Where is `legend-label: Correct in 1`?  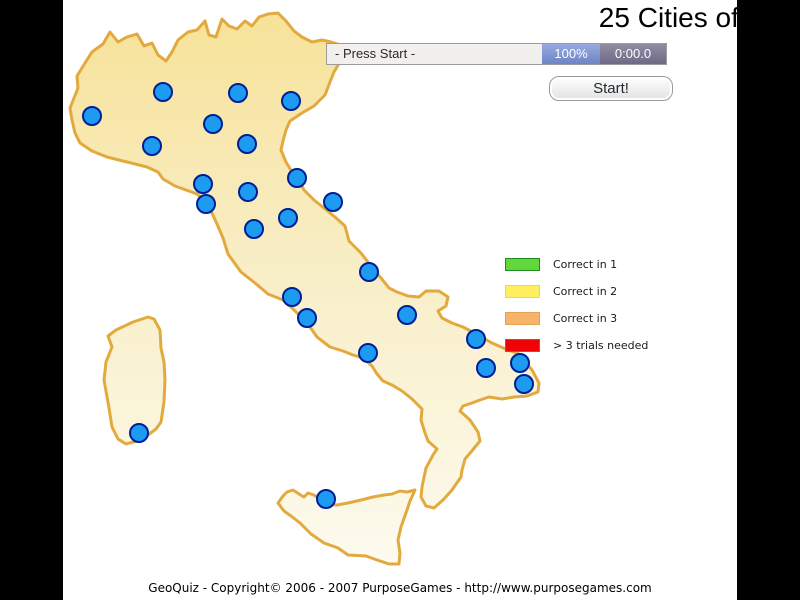
legend-label: Correct in 1 is located at coordinates (585, 264).